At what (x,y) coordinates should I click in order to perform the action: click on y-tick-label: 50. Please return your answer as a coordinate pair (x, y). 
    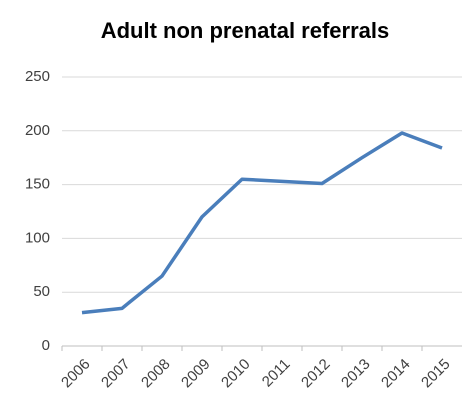
    Looking at the image, I should click on (41, 291).